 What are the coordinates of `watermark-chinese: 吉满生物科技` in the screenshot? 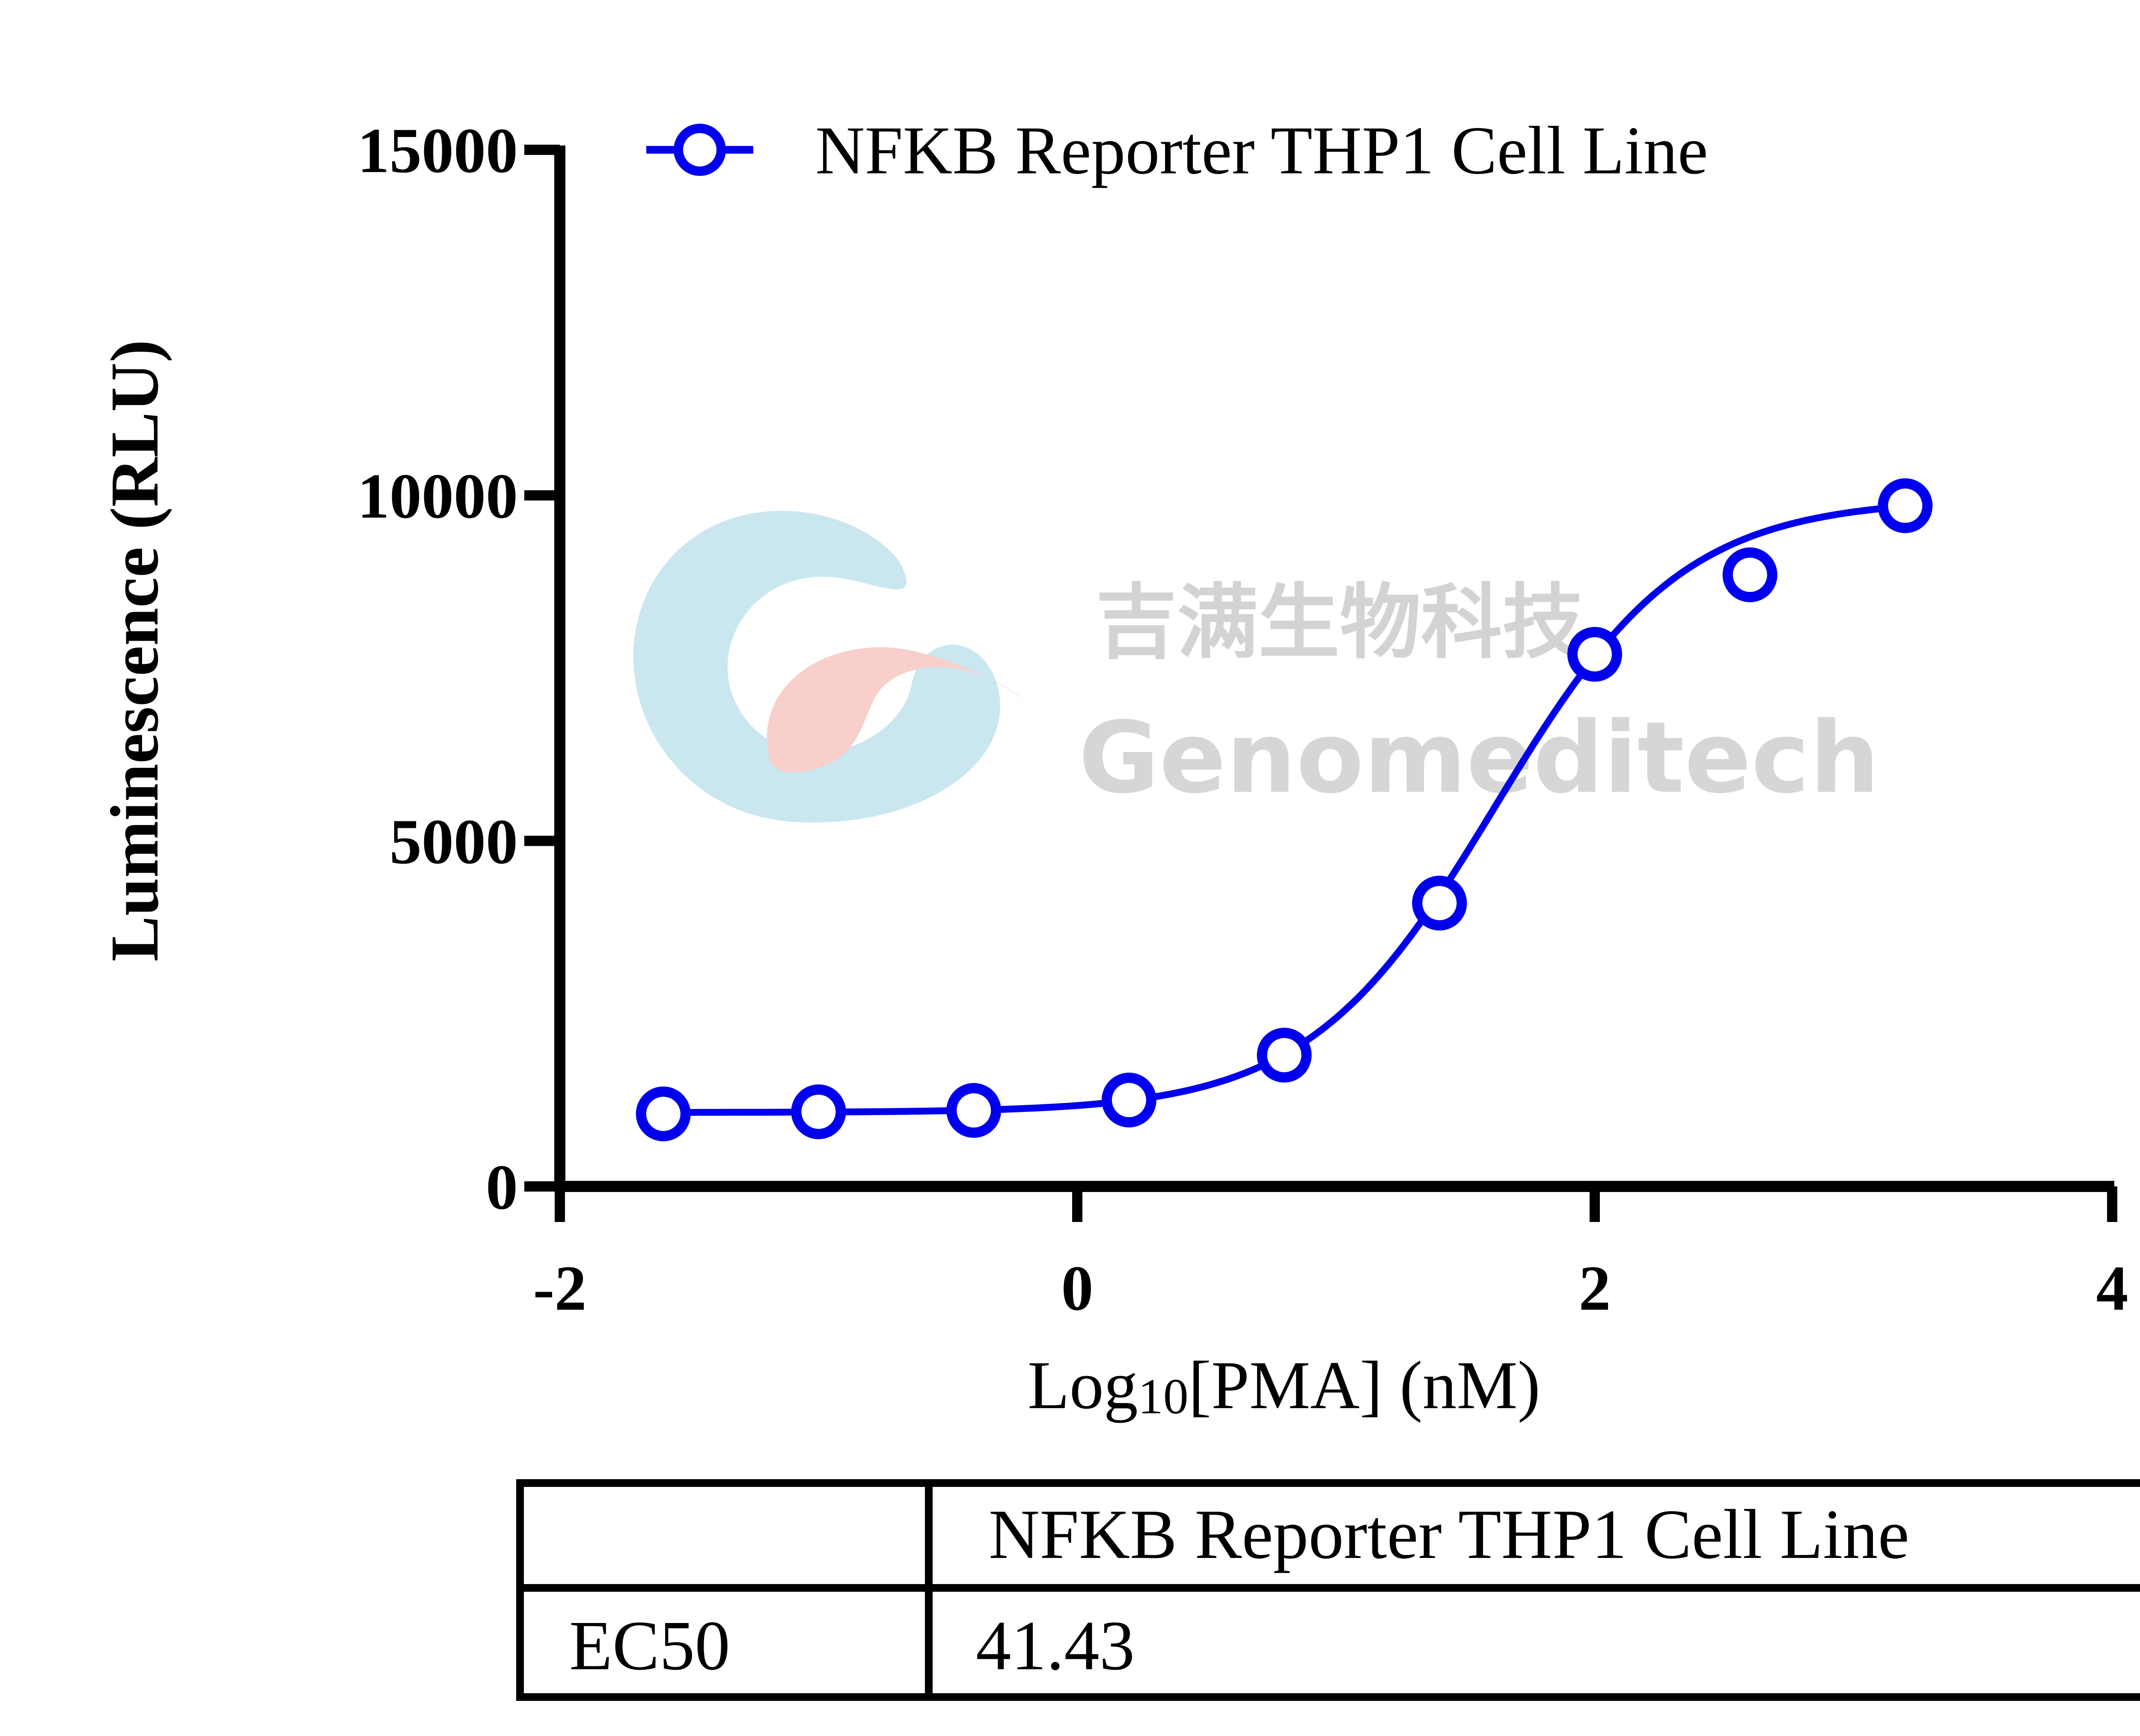 It's located at (1340, 623).